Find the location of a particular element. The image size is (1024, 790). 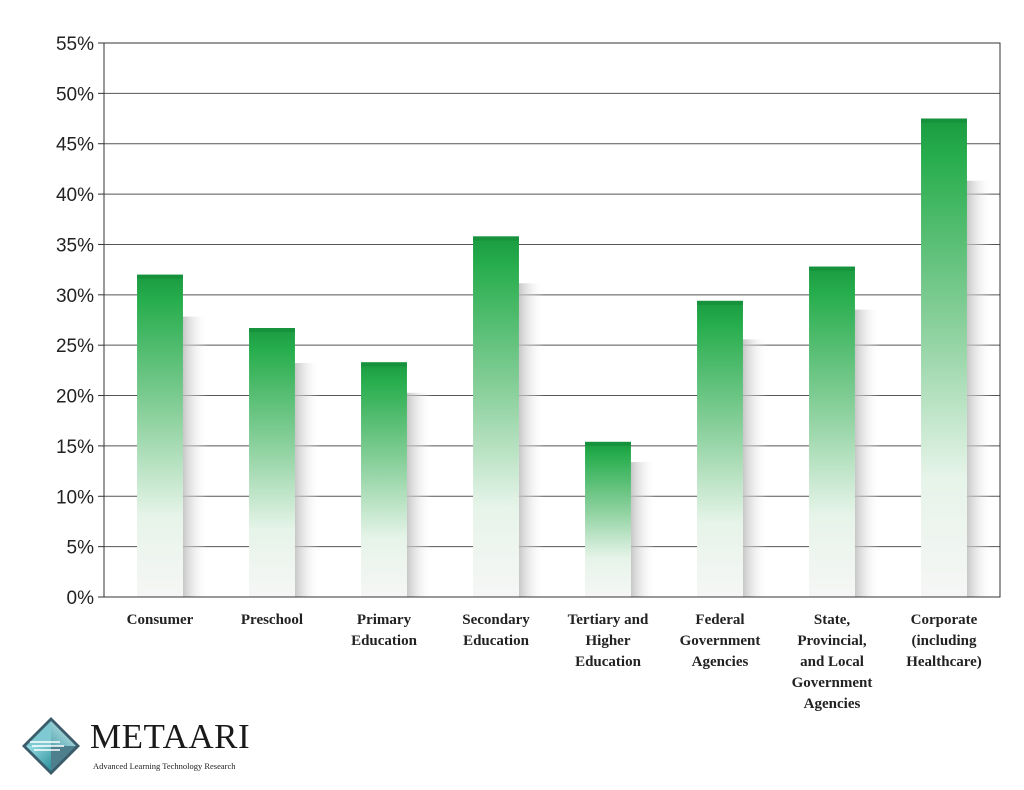

x-category-label-line: Higher is located at coordinates (608, 641).